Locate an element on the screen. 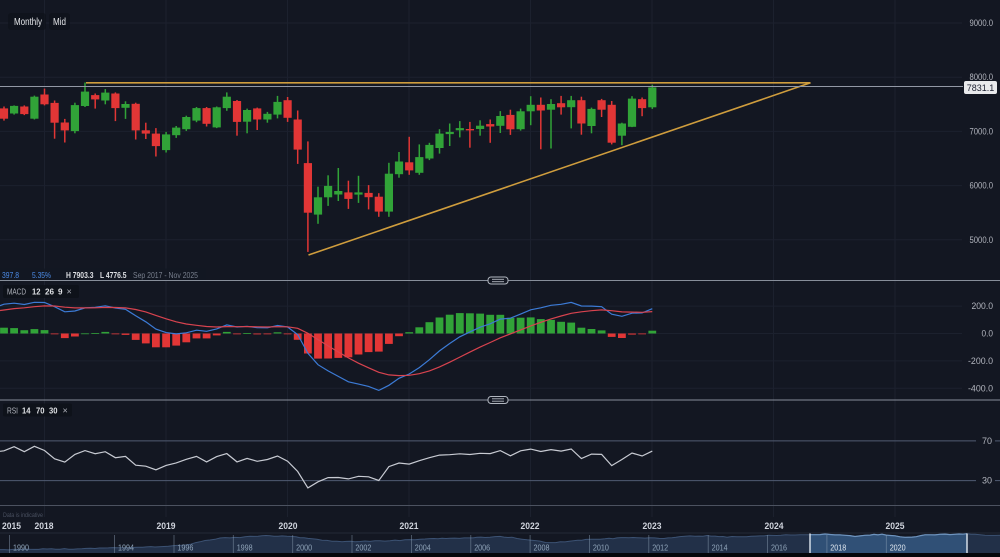 The height and width of the screenshot is (557, 1000). svg-text: Mid is located at coordinates (59, 22).